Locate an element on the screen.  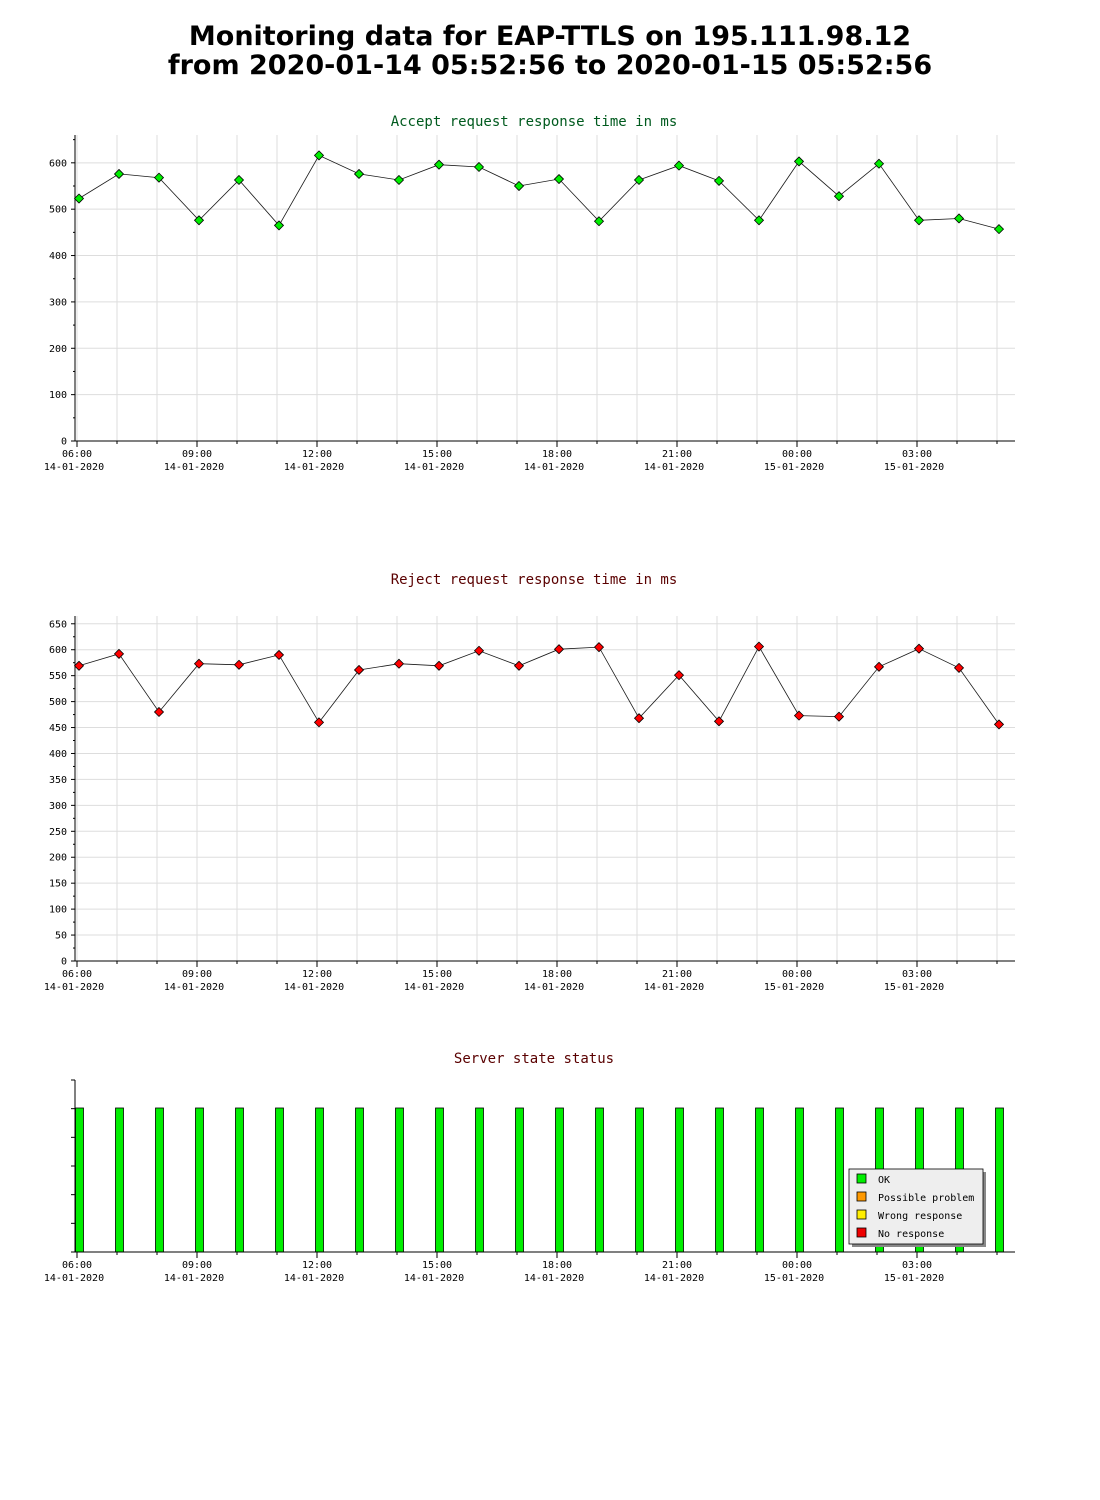
y-tick-label: 0 is located at coordinates (64, 962).